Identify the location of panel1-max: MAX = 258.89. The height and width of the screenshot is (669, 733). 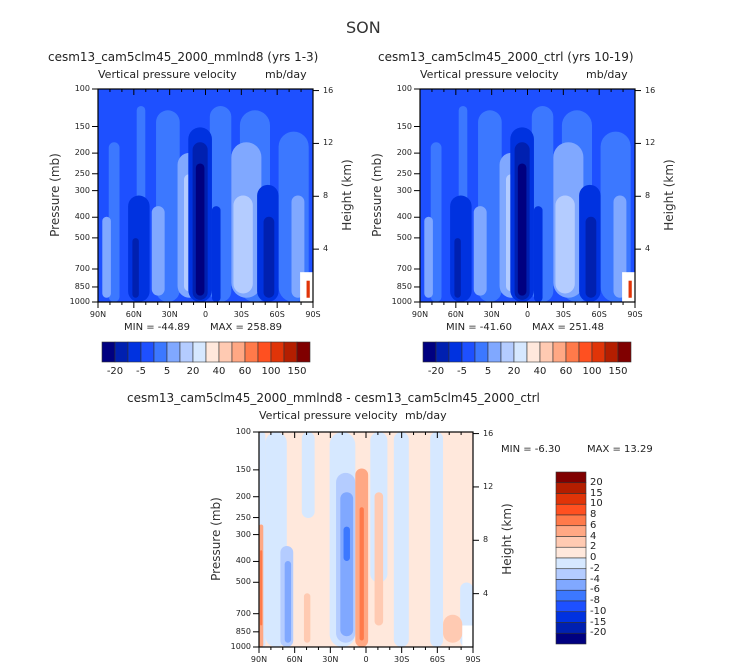
(246, 327).